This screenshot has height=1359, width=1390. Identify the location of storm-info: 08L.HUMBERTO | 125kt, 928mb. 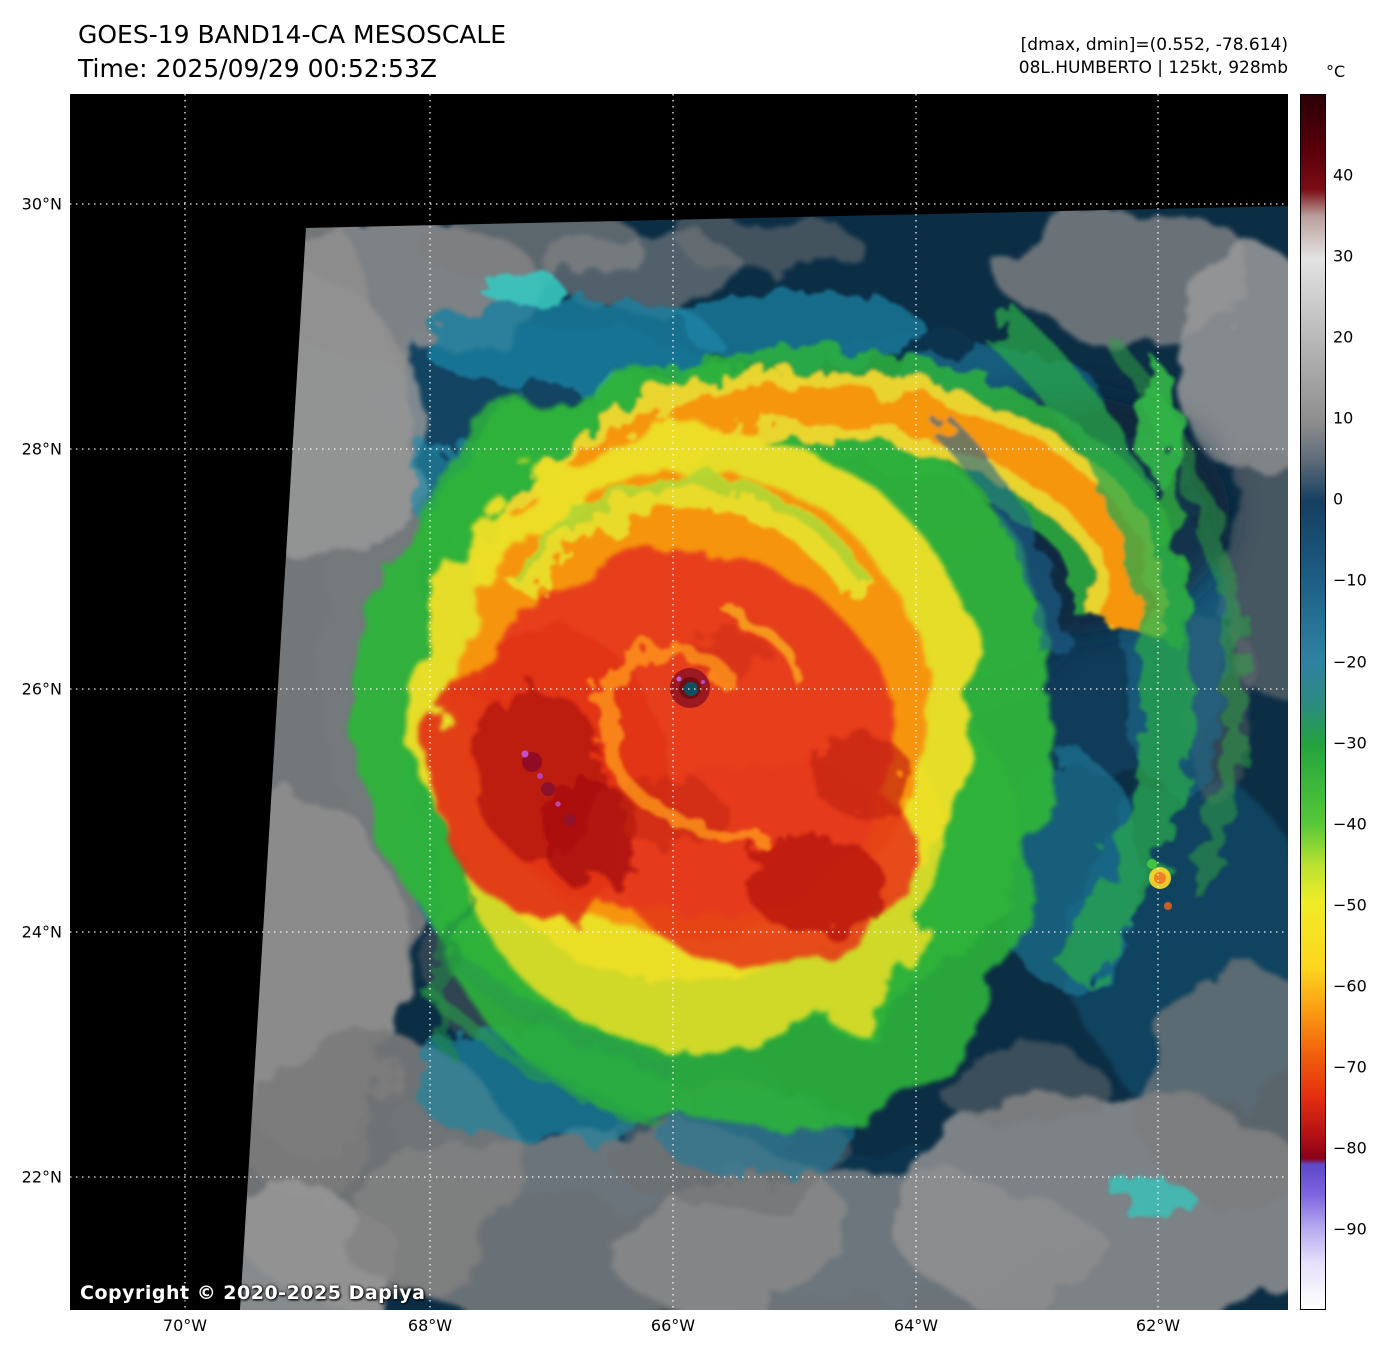
(1153, 68).